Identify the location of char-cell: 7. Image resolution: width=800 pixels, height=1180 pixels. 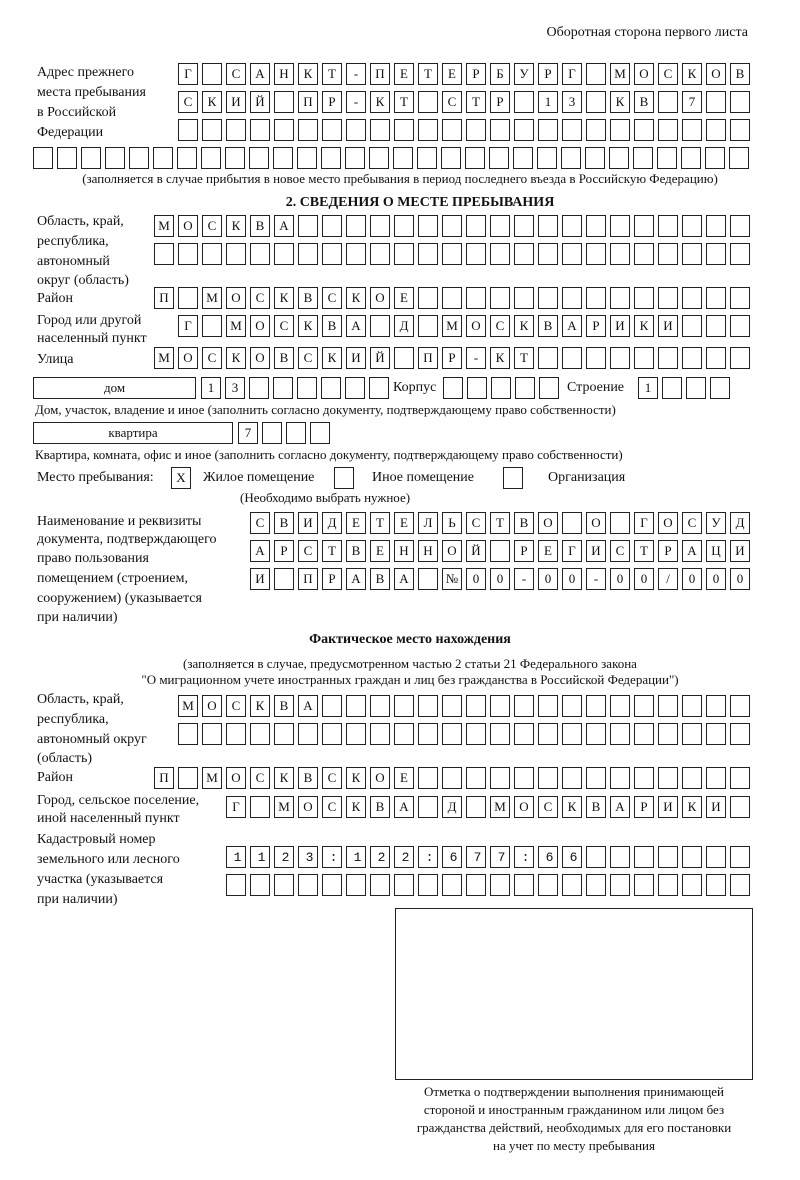
(692, 102).